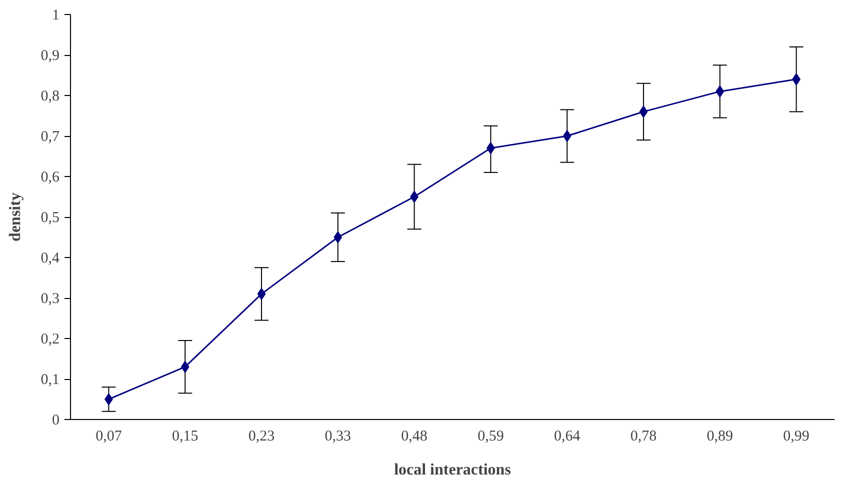 Image resolution: width=854 pixels, height=481 pixels. Describe the element at coordinates (15, 217) in the screenshot. I see `y-axis-title: density` at that location.